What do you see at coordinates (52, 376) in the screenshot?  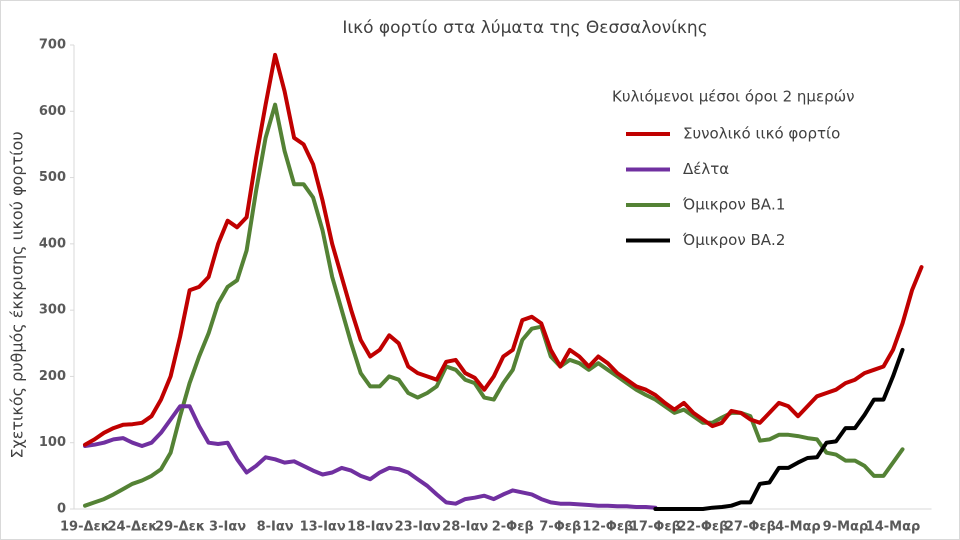 I see `y-tick-label: 200` at bounding box center [52, 376].